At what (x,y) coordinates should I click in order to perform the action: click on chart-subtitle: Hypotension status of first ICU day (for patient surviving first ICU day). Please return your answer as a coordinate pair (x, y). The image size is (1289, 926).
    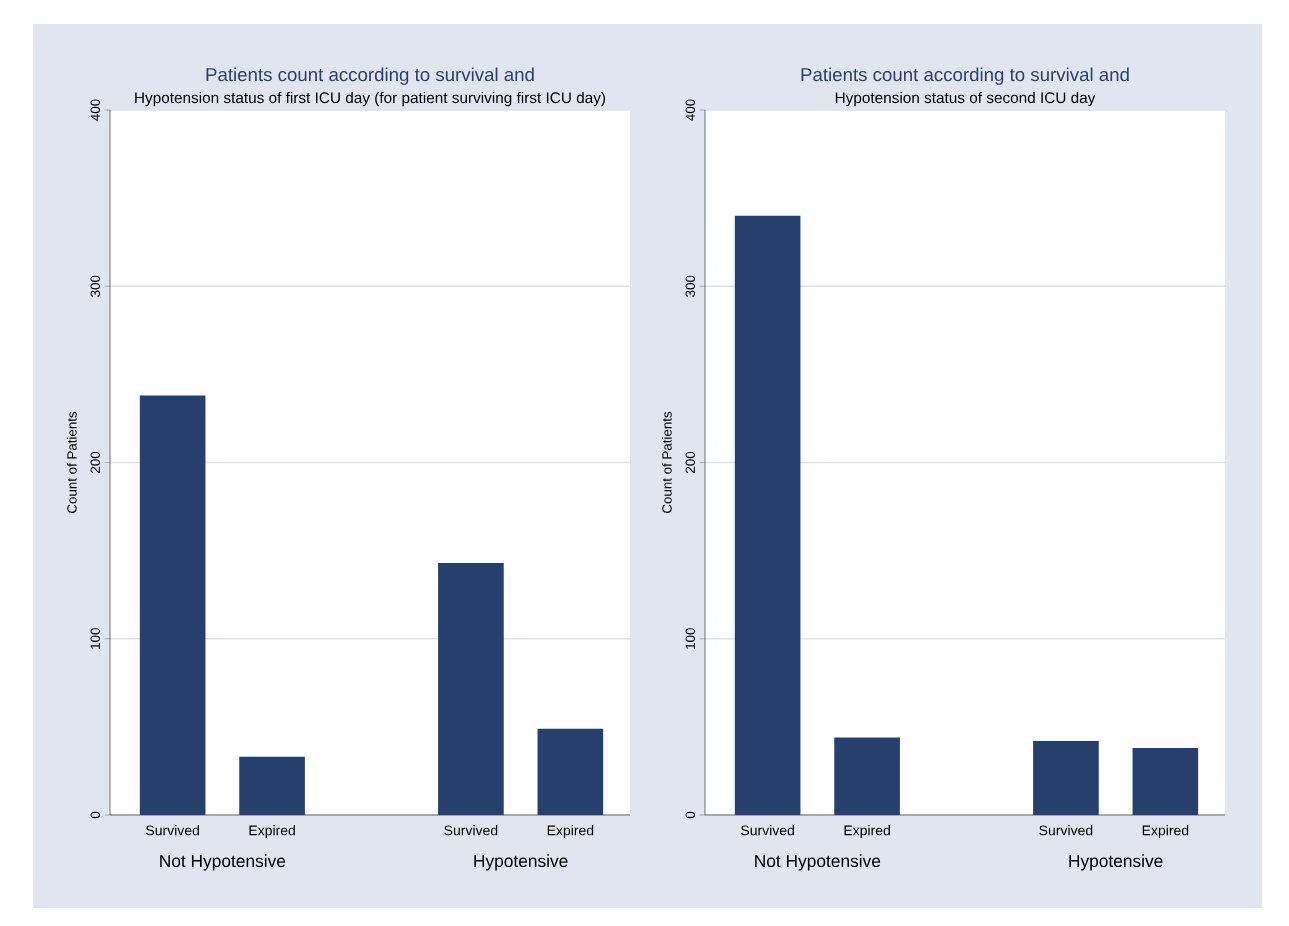
    Looking at the image, I should click on (370, 99).